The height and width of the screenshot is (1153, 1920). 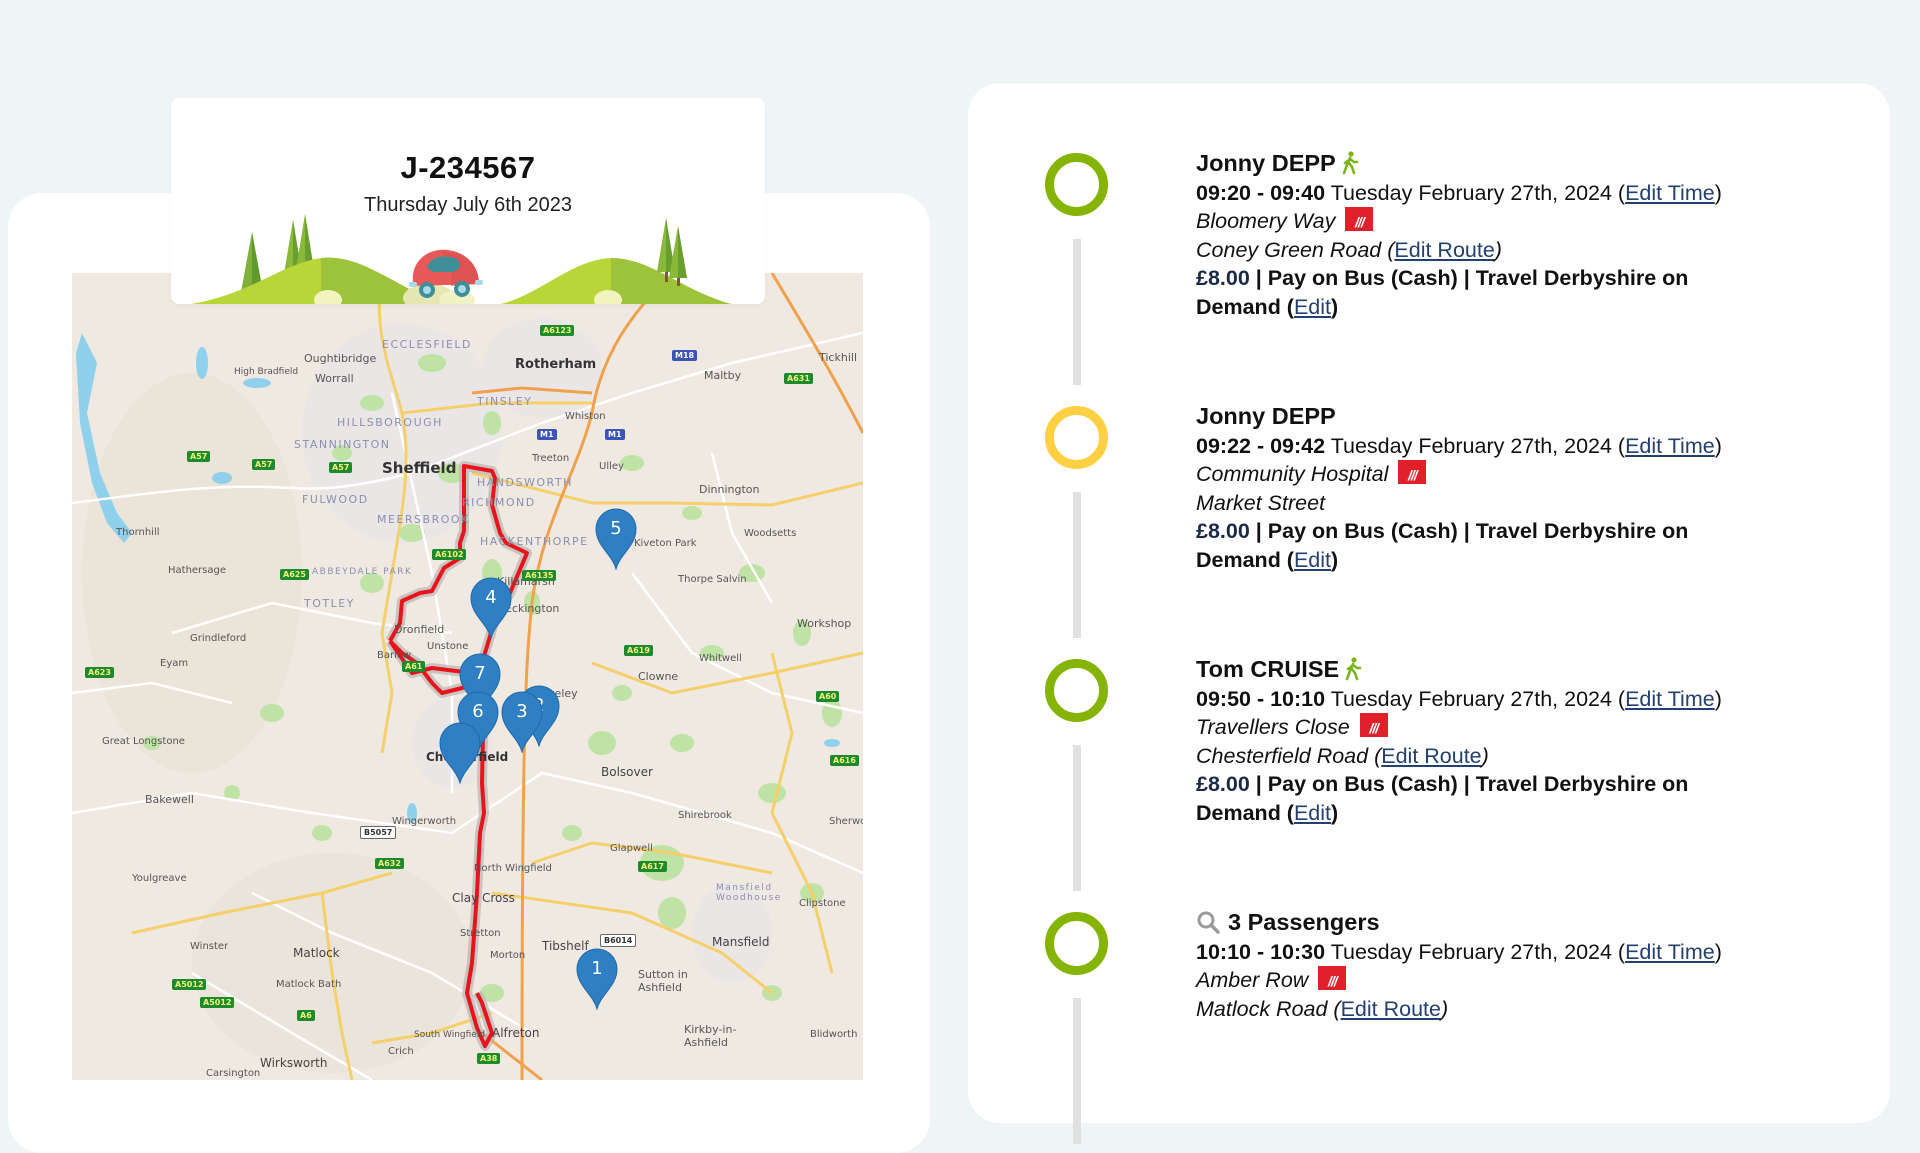 What do you see at coordinates (1266, 163) in the screenshot?
I see `passenger-name: Jonny DEPP` at bounding box center [1266, 163].